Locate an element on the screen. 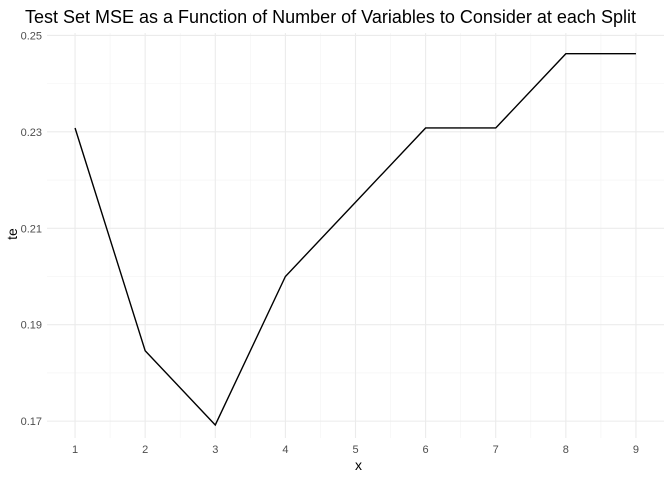  x-tick-label: 5 is located at coordinates (355, 450).